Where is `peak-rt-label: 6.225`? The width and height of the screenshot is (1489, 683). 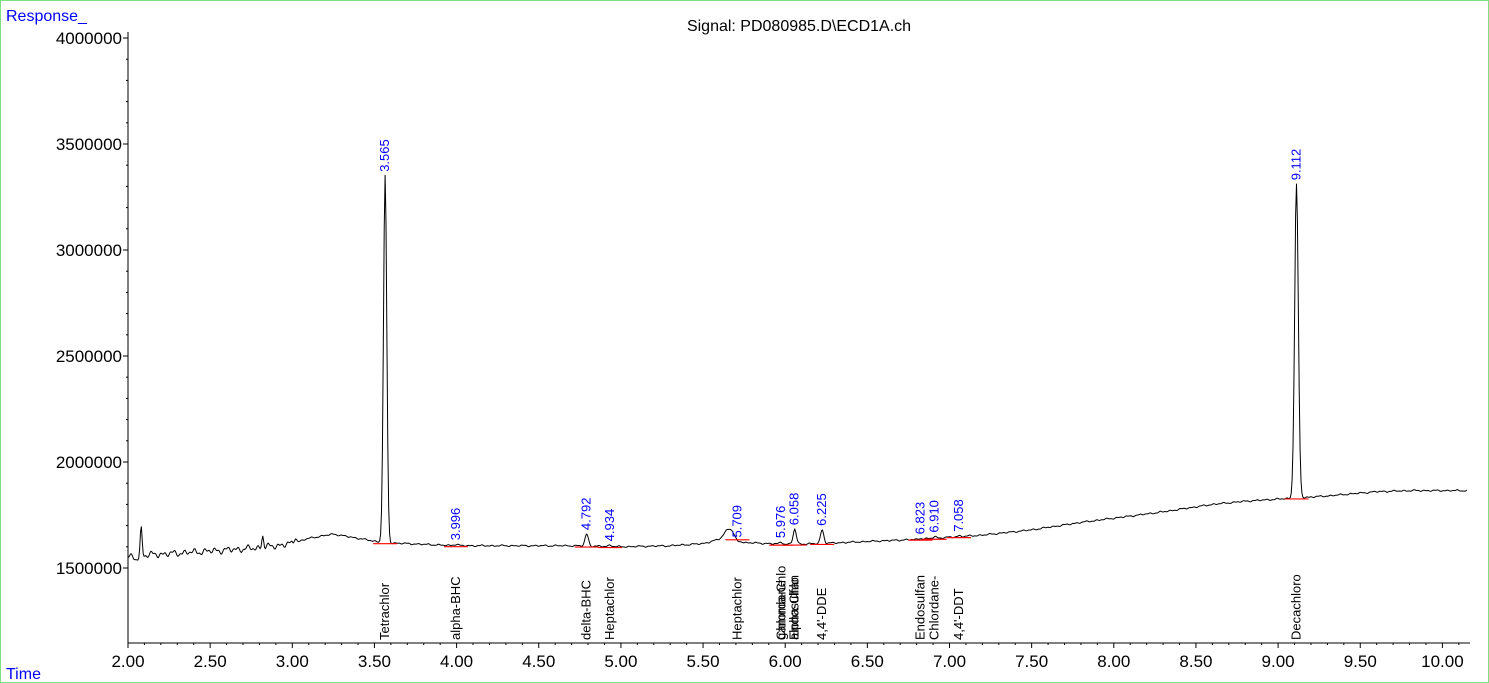 peak-rt-label: 6.225 is located at coordinates (821, 509).